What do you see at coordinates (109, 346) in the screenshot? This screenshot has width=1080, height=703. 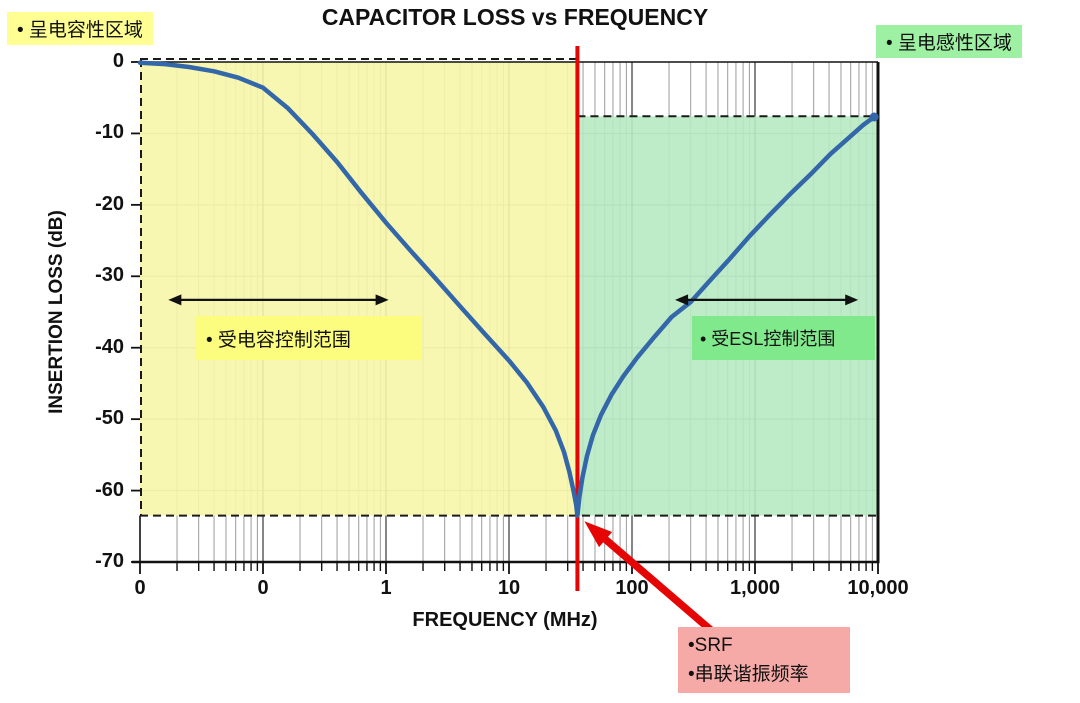 I see `y-tick-label: -40` at bounding box center [109, 346].